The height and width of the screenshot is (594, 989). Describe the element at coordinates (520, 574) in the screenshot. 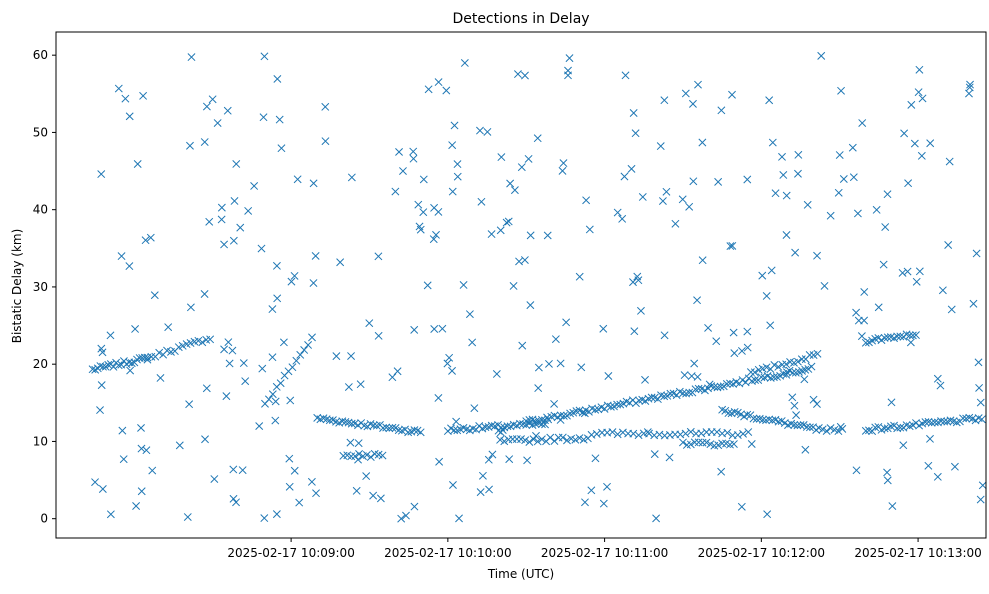

I see `x-axis-label: Time (UTC)` at that location.